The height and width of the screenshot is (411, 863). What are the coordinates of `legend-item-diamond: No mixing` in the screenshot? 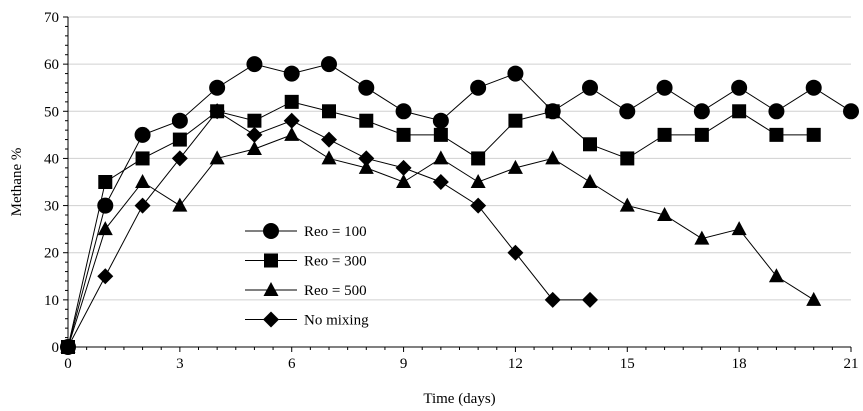 It's located at (307, 320).